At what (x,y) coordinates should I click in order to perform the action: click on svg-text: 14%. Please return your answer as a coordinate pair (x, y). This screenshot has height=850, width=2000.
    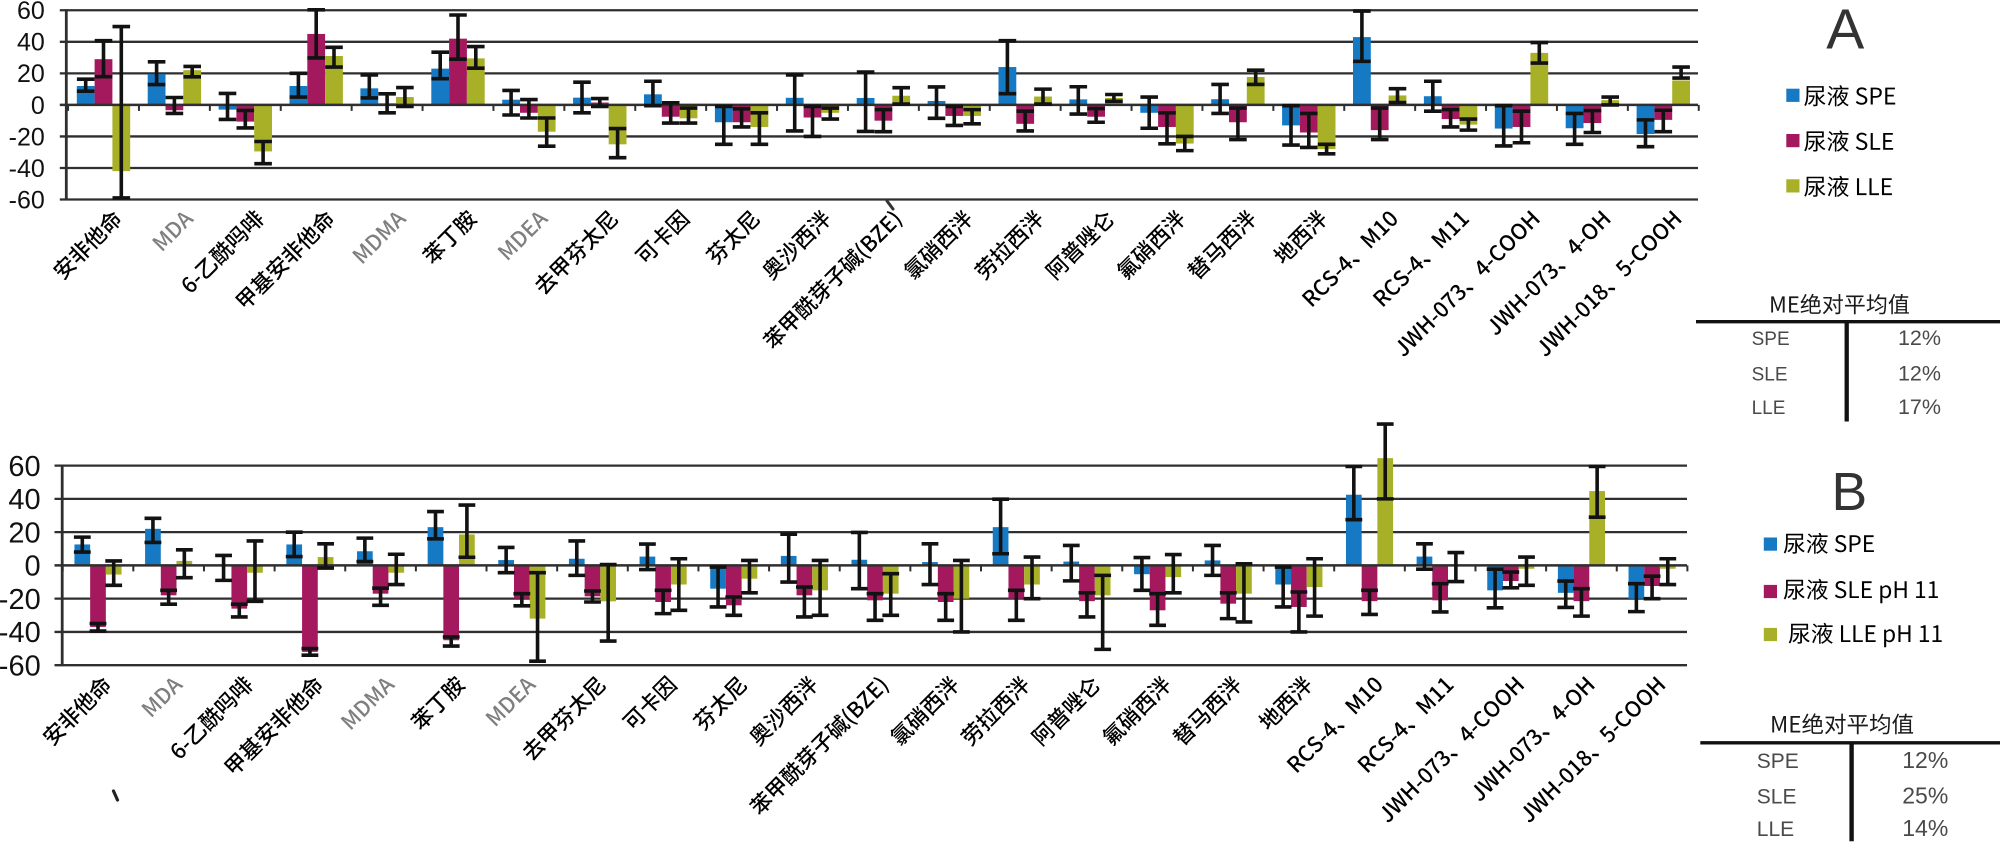
    Looking at the image, I should click on (1925, 828).